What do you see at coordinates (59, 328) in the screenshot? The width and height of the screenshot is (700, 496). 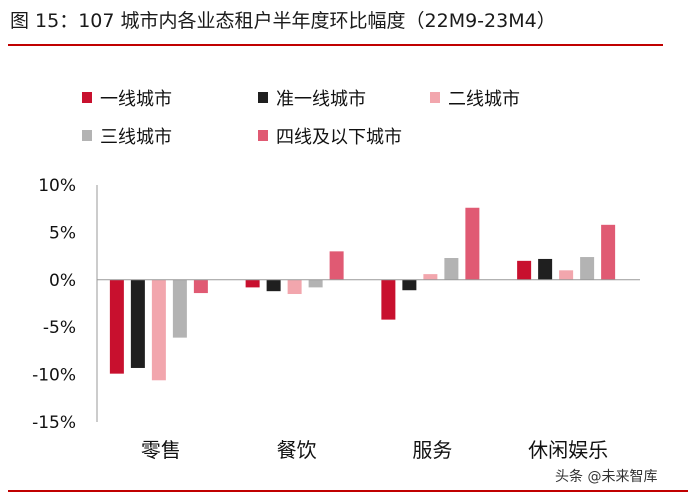 I see `y-tick-label: -5%` at bounding box center [59, 328].